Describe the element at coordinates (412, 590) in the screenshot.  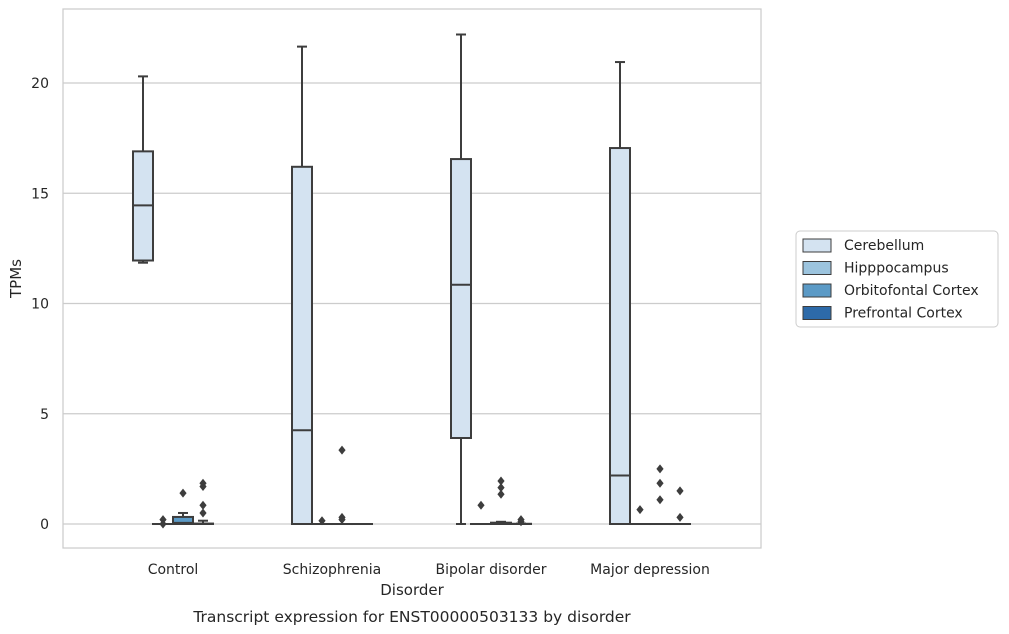
I see `x-axis-label: Disorder` at that location.